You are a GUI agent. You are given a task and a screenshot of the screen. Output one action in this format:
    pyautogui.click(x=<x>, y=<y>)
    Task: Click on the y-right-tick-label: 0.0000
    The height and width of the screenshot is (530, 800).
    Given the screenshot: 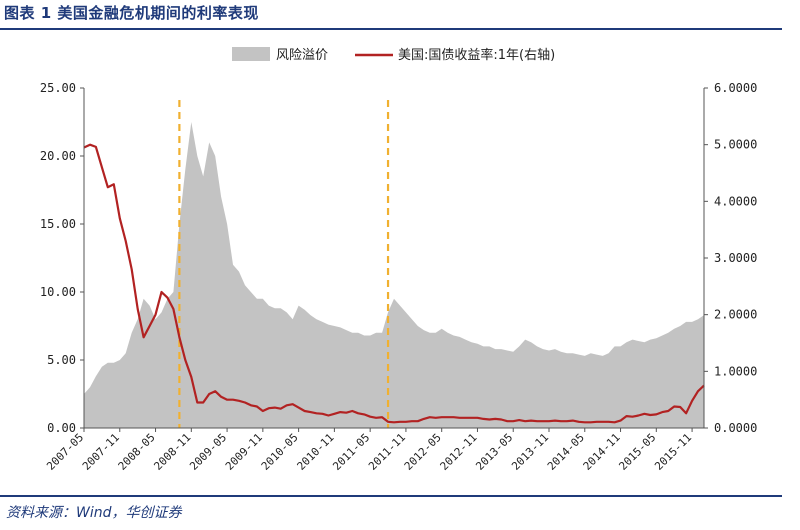 What is the action you would take?
    pyautogui.click(x=735, y=428)
    